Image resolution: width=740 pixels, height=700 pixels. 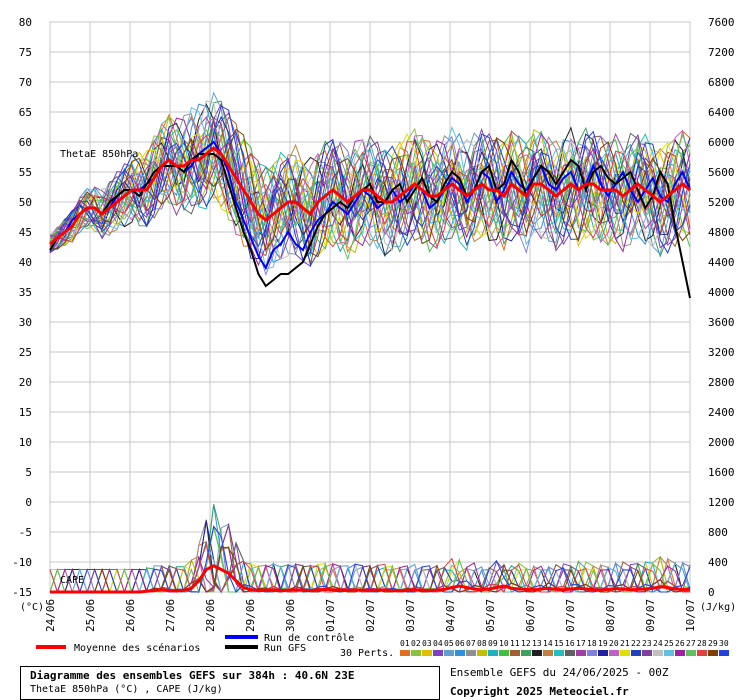 What do you see at coordinates (210, 615) in the screenshot?
I see `x-tick-label: 28/06` at bounding box center [210, 615].